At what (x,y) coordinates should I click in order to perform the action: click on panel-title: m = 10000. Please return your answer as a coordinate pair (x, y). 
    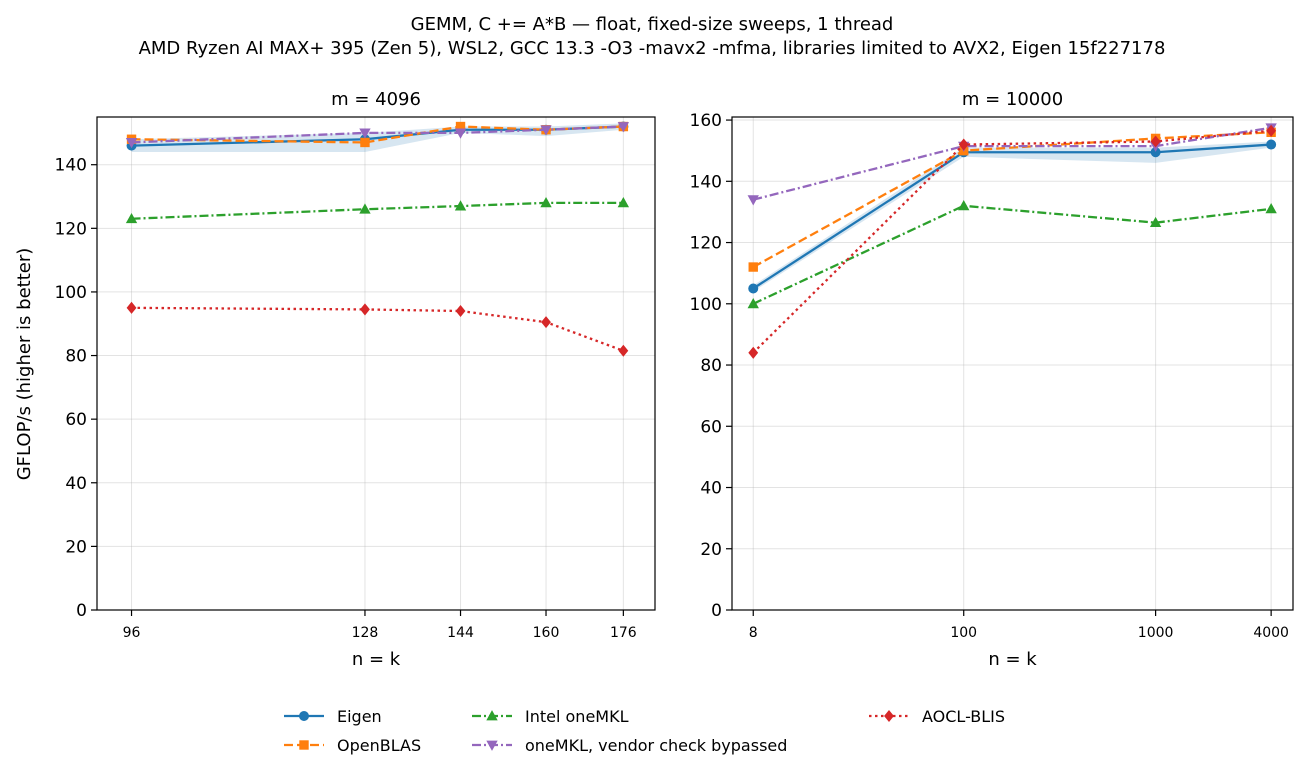
    Looking at the image, I should click on (1012, 99).